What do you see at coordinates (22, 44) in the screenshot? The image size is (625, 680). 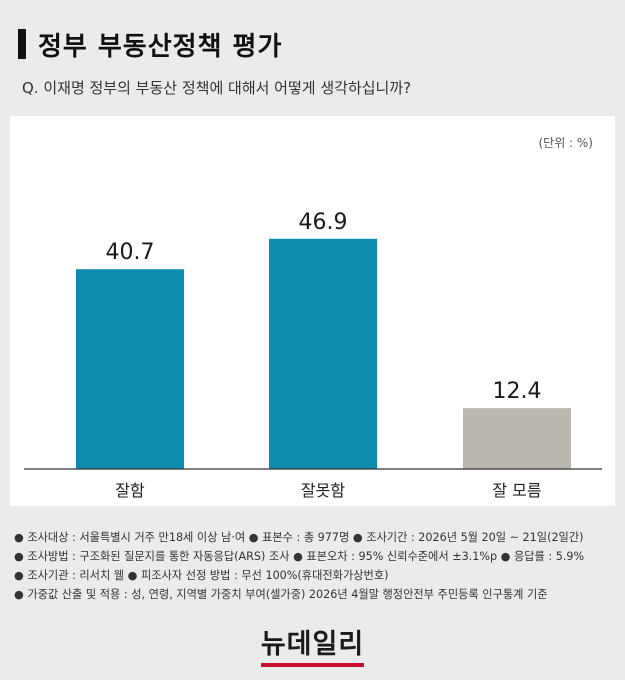 I see `title-accent-bar` at bounding box center [22, 44].